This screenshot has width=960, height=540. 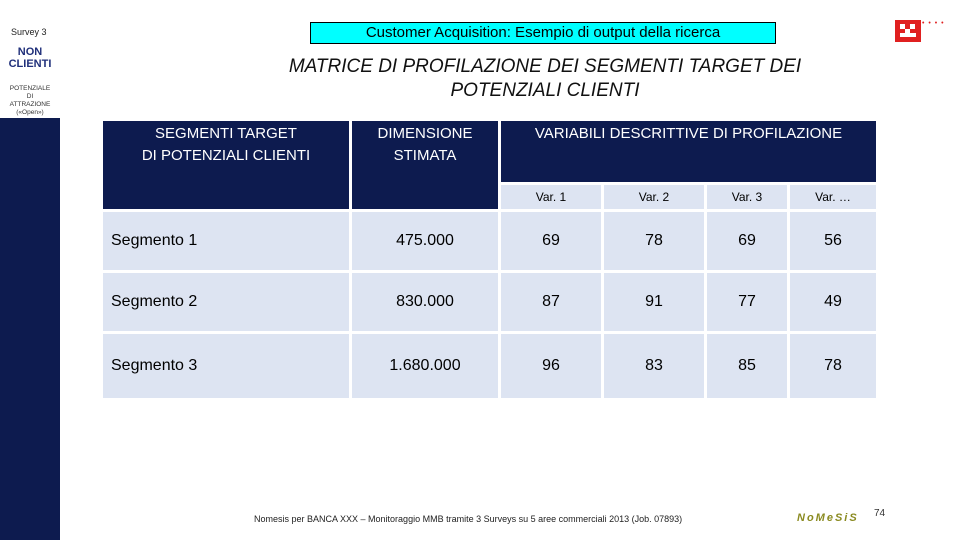 What do you see at coordinates (425, 155) in the screenshot?
I see `header-dimensione-line2: STIMATA` at bounding box center [425, 155].